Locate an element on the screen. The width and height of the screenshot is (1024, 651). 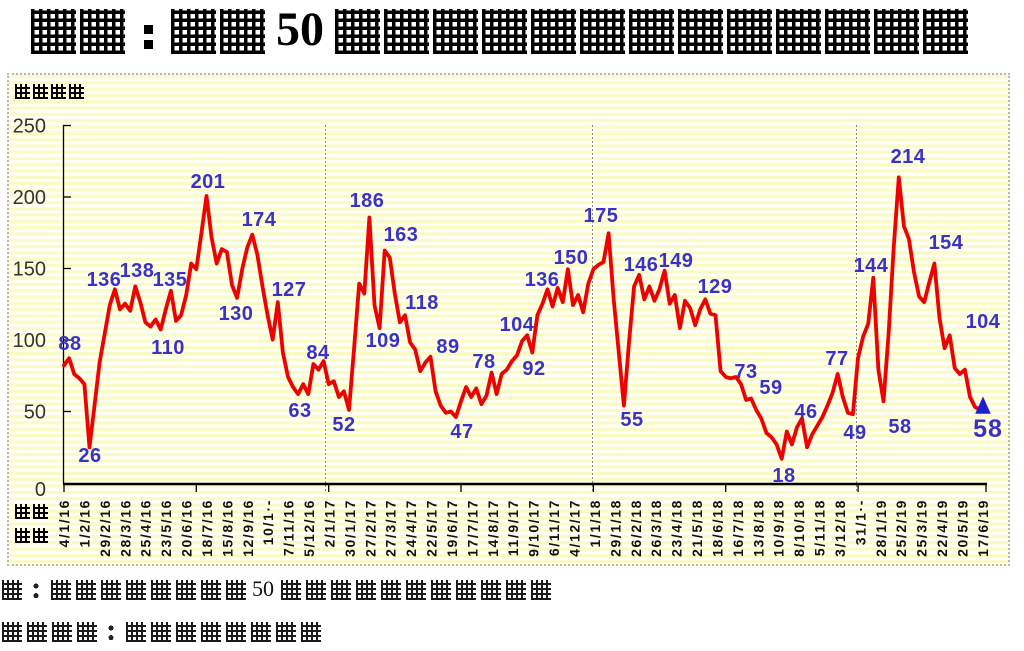
svg-text: 25/3/19 is located at coordinates (922, 528).